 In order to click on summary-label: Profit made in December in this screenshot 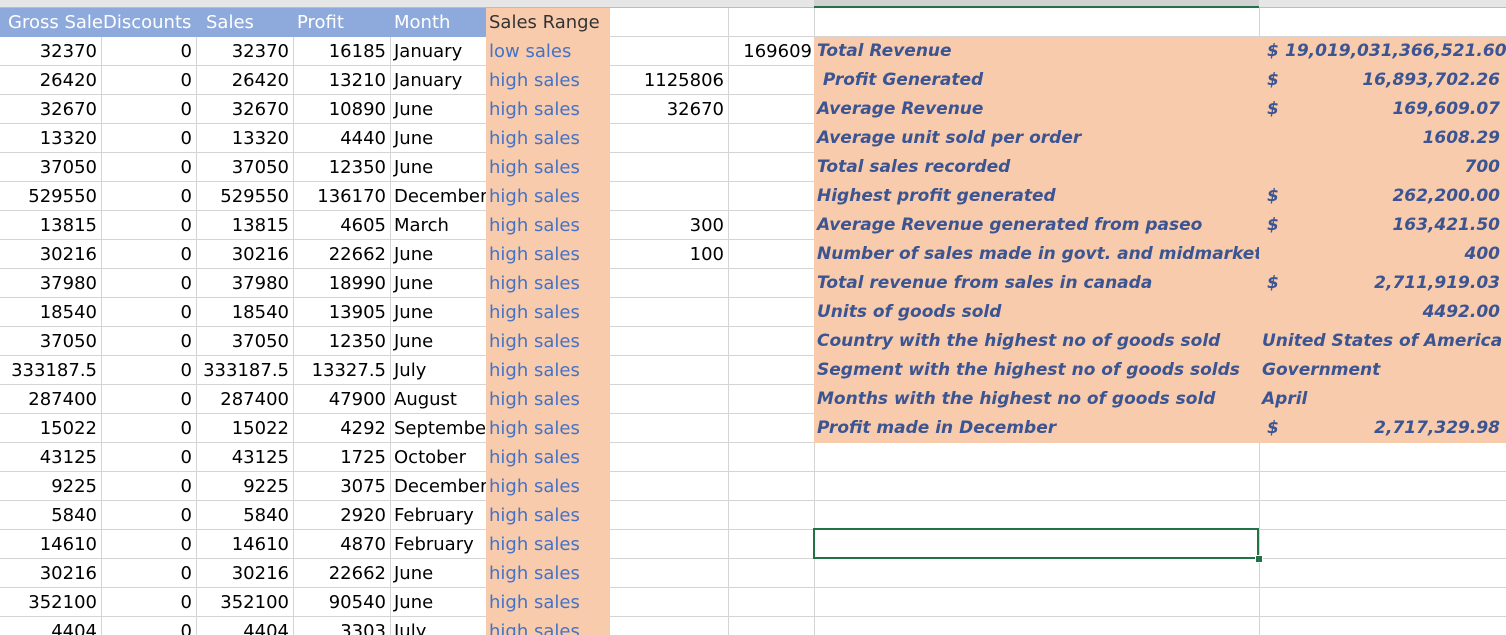, I will do `click(937, 428)`.